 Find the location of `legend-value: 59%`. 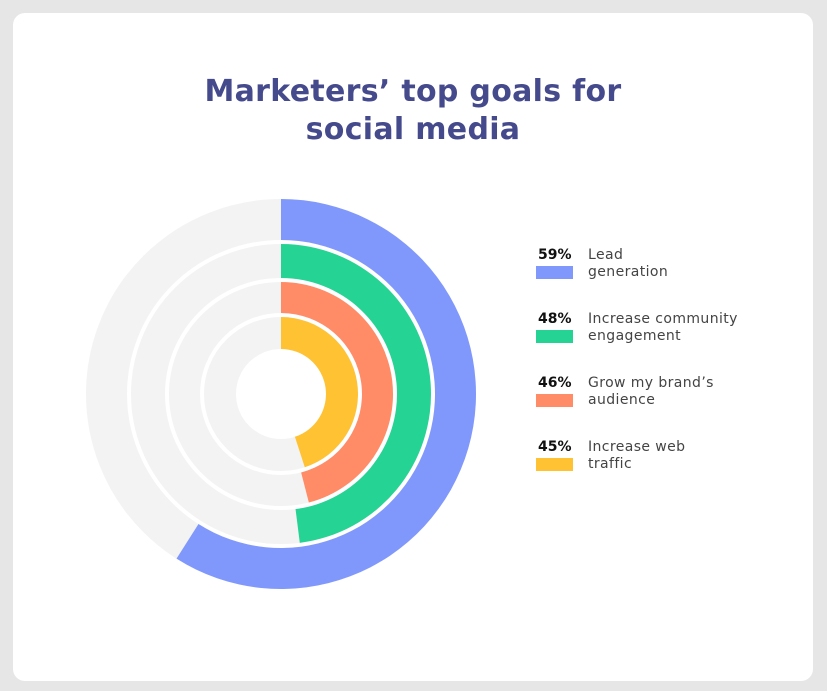

legend-value: 59% is located at coordinates (555, 255).